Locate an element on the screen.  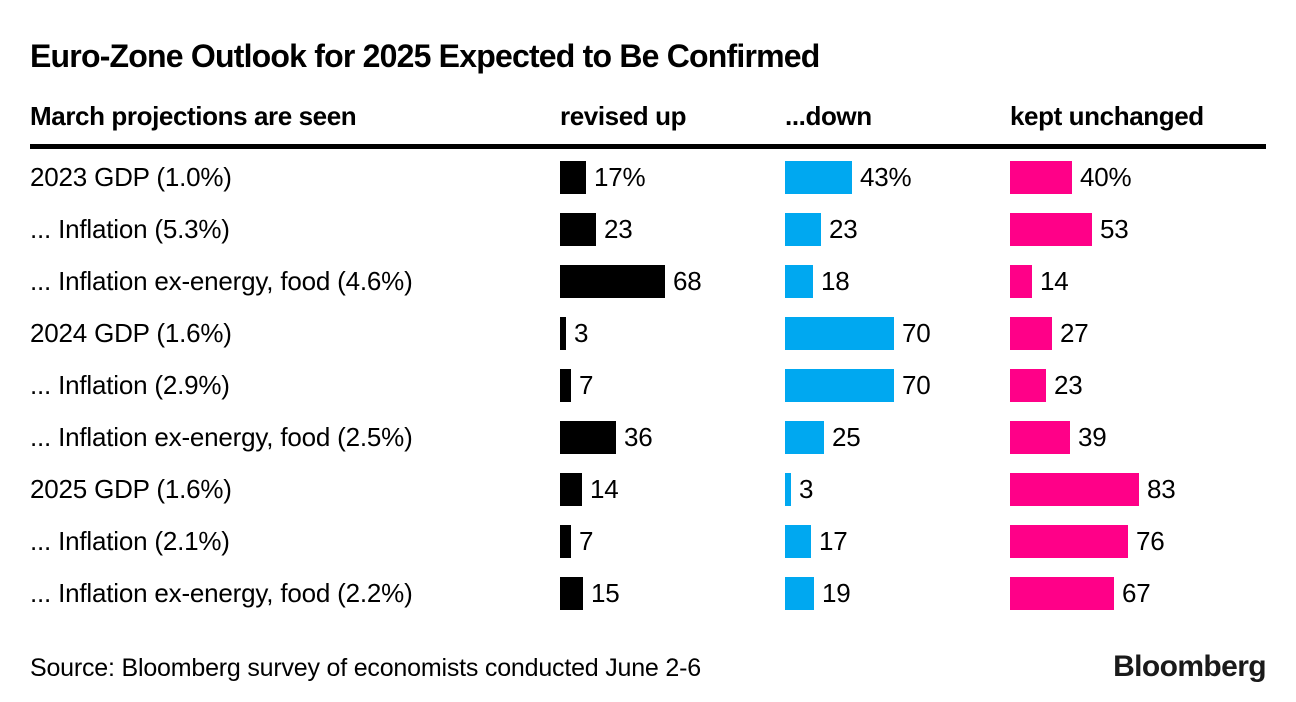
bar-value: 40% is located at coordinates (1106, 176).